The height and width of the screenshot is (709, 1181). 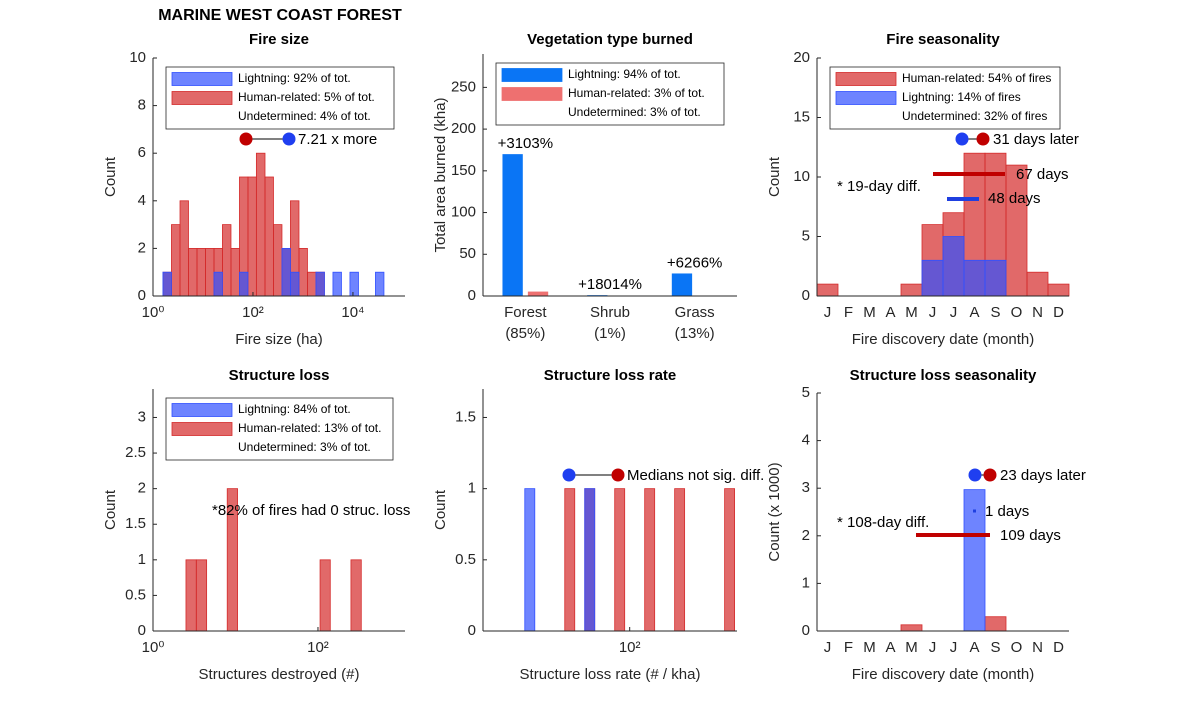 What do you see at coordinates (1058, 312) in the screenshot?
I see `x-tick-label: D` at bounding box center [1058, 312].